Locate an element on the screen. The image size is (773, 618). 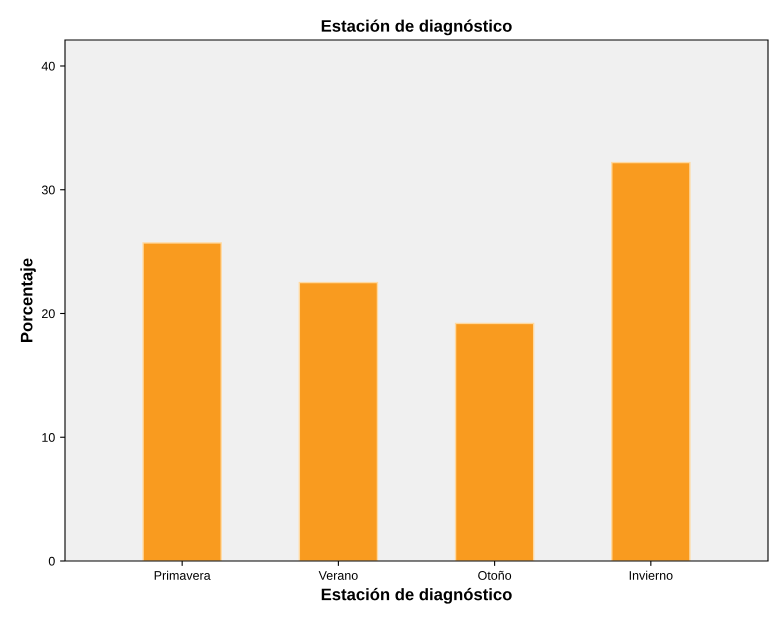
y-tick-label: 0 is located at coordinates (51, 561).